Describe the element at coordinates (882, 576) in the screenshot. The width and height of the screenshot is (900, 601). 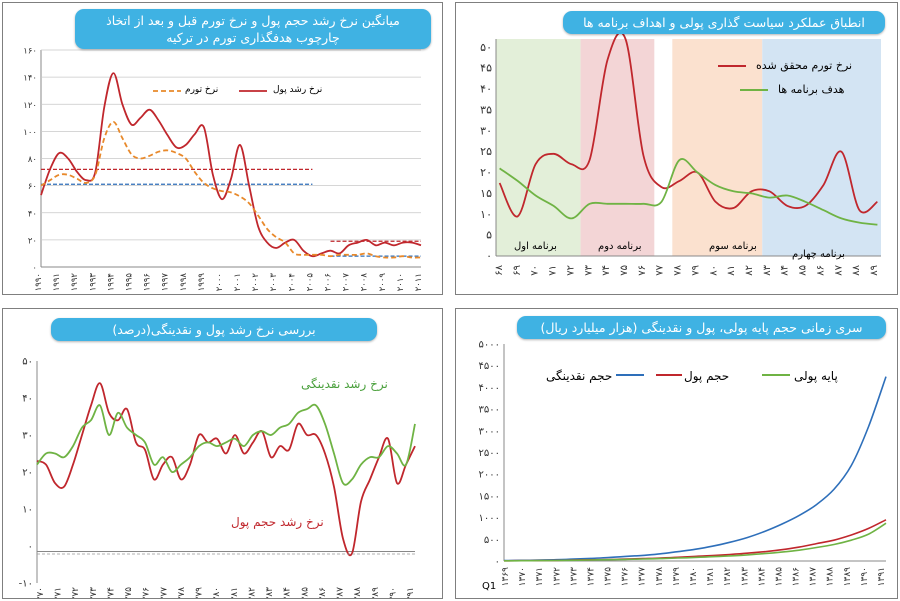
I see `x-tick-label: ۱۳۹۱` at that location.